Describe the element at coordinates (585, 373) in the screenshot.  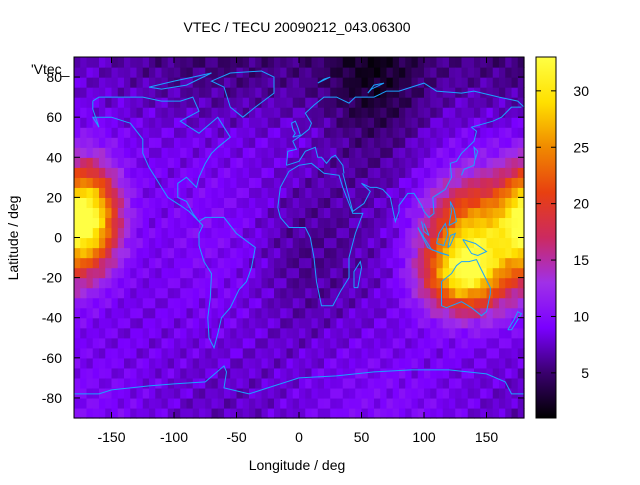
I see `colorbar-tick-label: 5` at that location.